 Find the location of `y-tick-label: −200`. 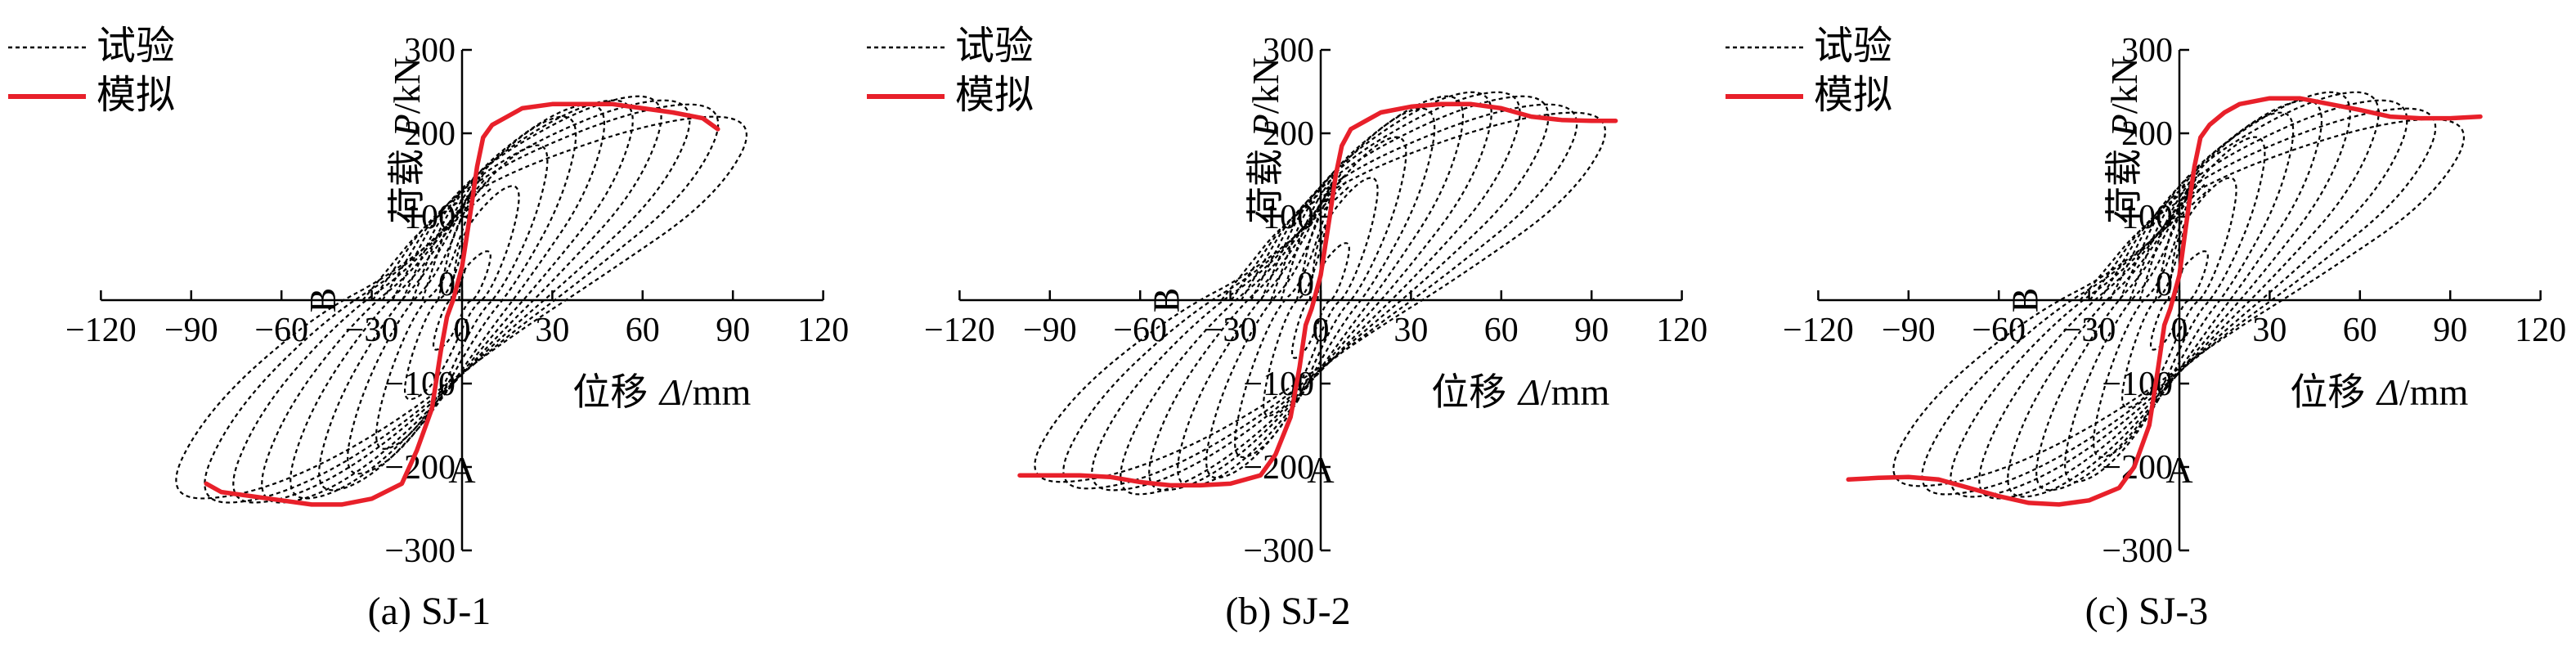

y-tick-label: −200 is located at coordinates (1278, 468).